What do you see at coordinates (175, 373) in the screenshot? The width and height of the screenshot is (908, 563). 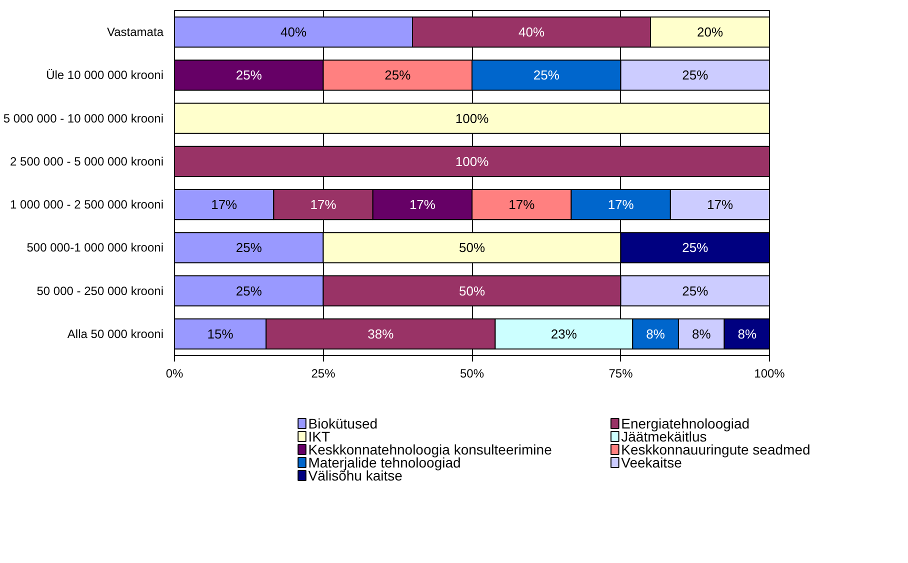 I see `x-tick-label: 0%` at bounding box center [175, 373].